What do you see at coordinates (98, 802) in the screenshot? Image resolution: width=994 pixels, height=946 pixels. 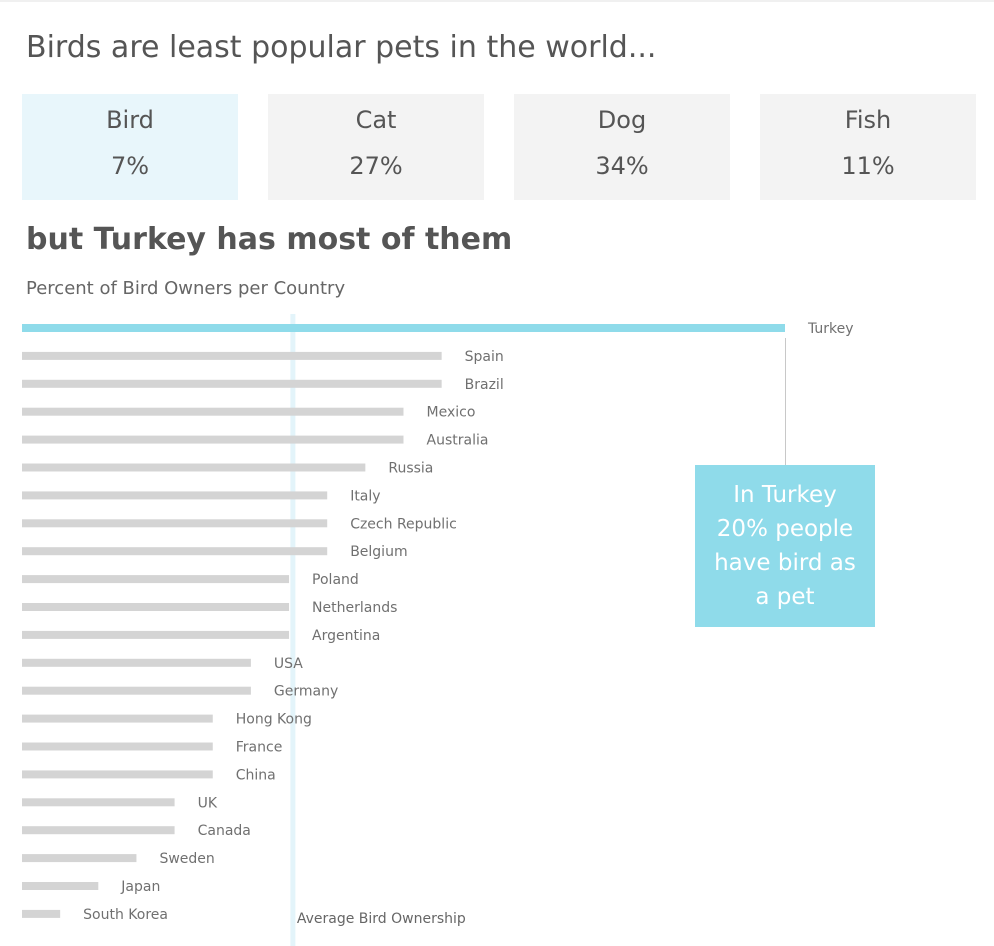 I see `bar-uk` at bounding box center [98, 802].